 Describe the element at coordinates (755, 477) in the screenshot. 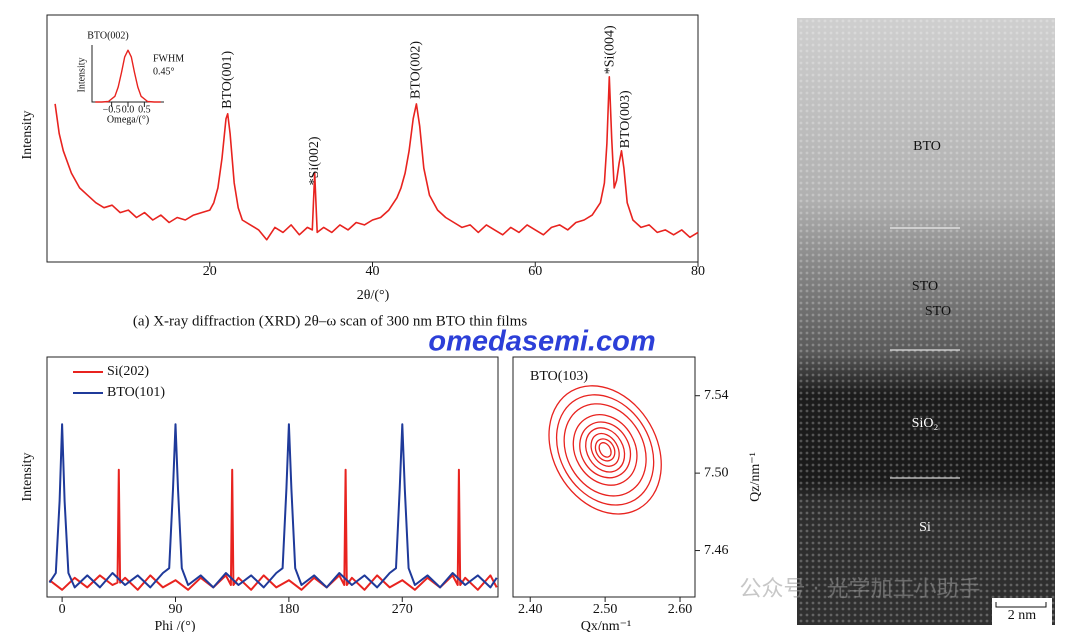

I see `y-axis-label: Qz/nm⁻¹` at that location.